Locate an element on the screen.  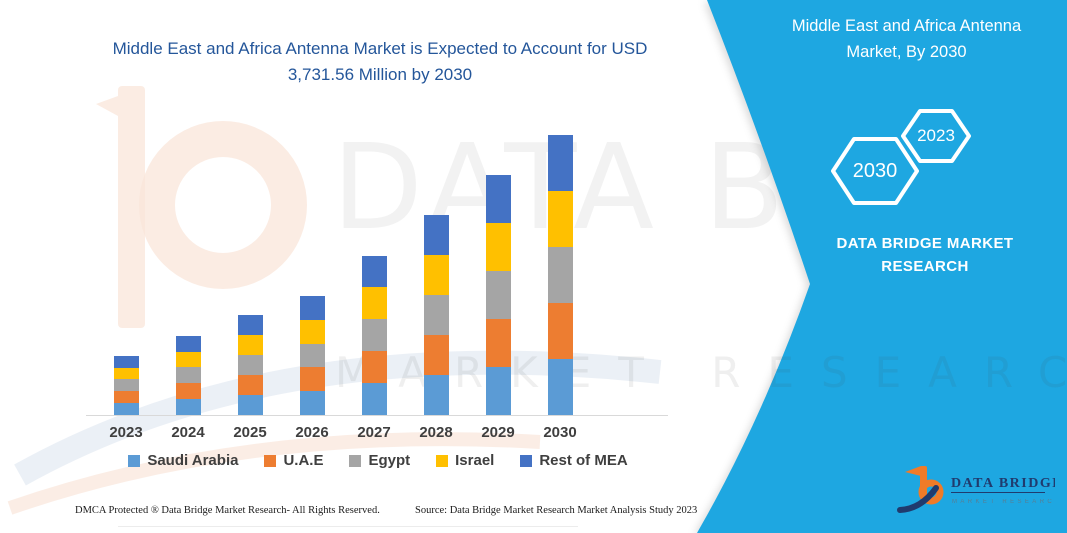
hexagon-2023-label: 2023 is located at coordinates (936, 135).